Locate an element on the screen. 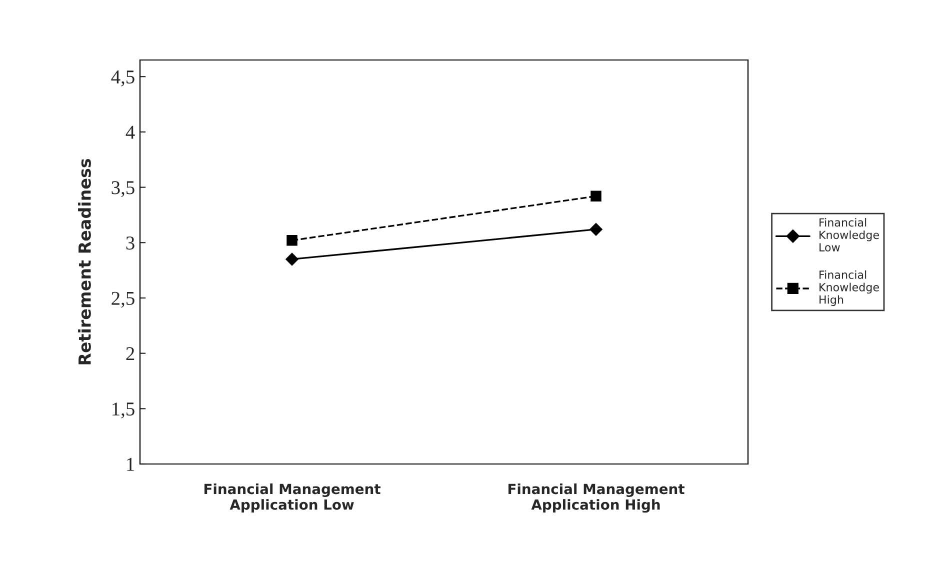 The image size is (933, 565). y-tick-label: 4,5 is located at coordinates (122, 78).